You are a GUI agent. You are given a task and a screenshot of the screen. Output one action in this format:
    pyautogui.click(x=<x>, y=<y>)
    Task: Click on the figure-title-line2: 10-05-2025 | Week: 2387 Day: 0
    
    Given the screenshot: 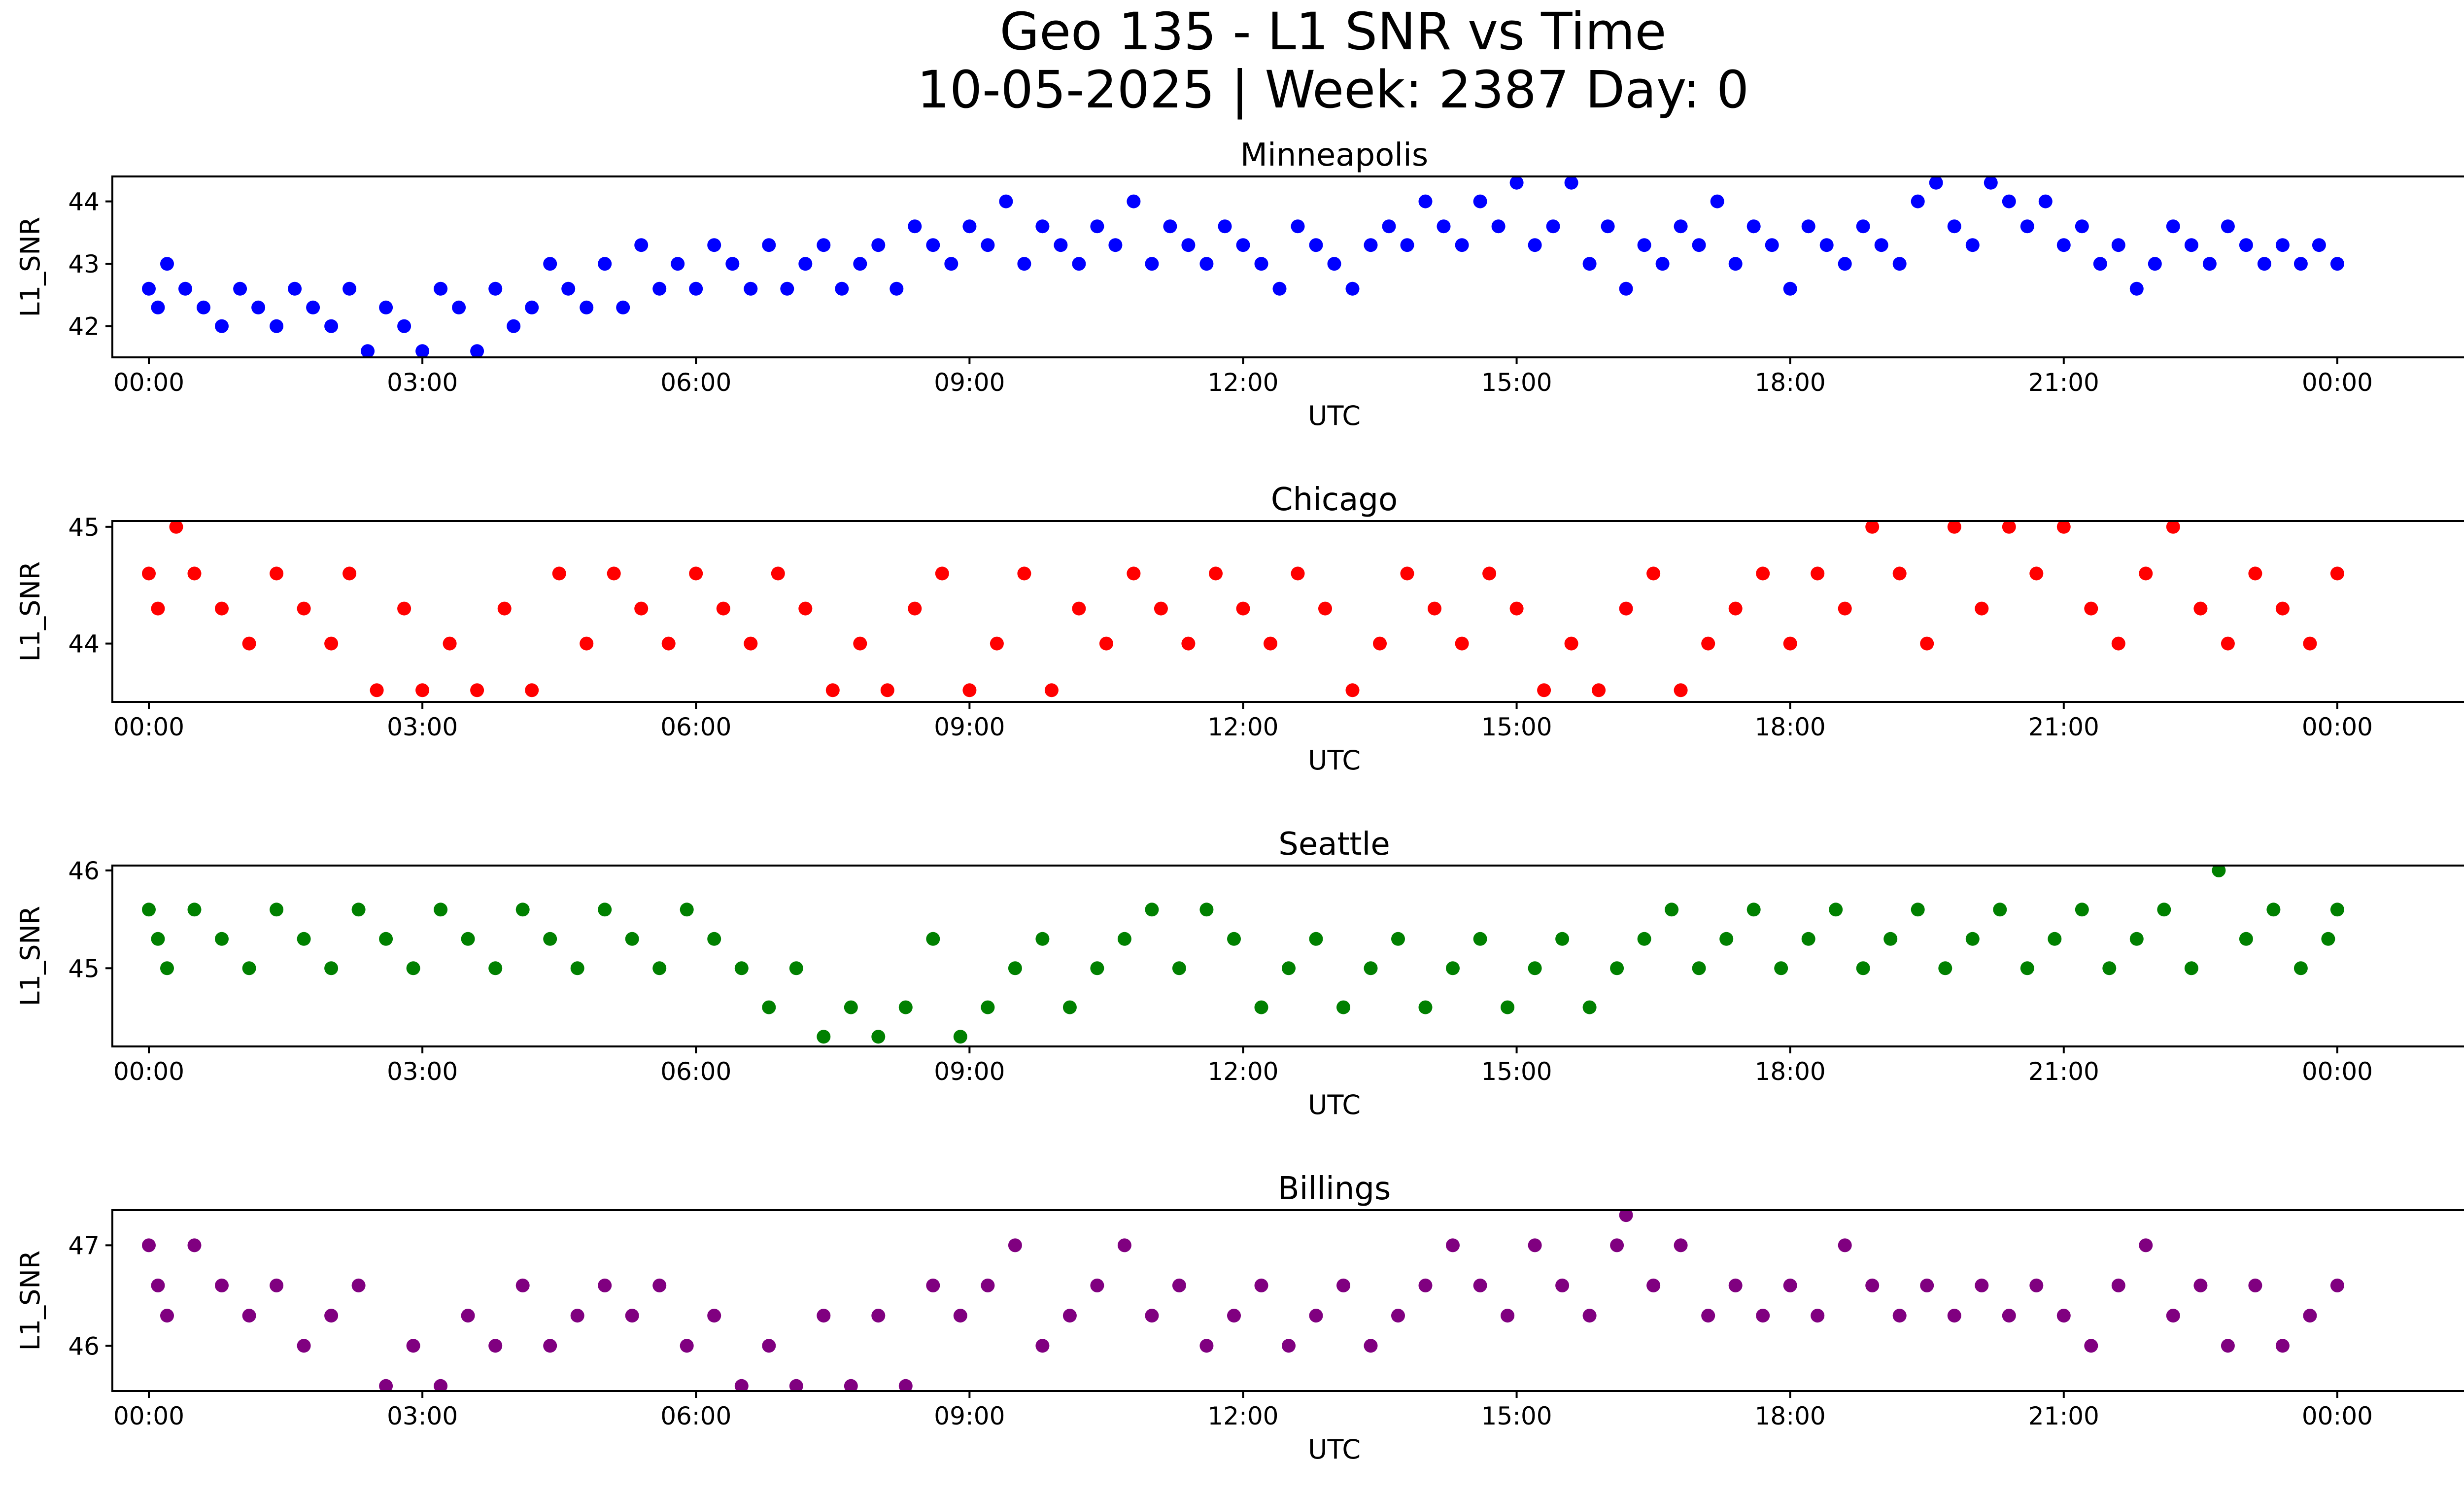 What is the action you would take?
    pyautogui.click(x=1333, y=90)
    